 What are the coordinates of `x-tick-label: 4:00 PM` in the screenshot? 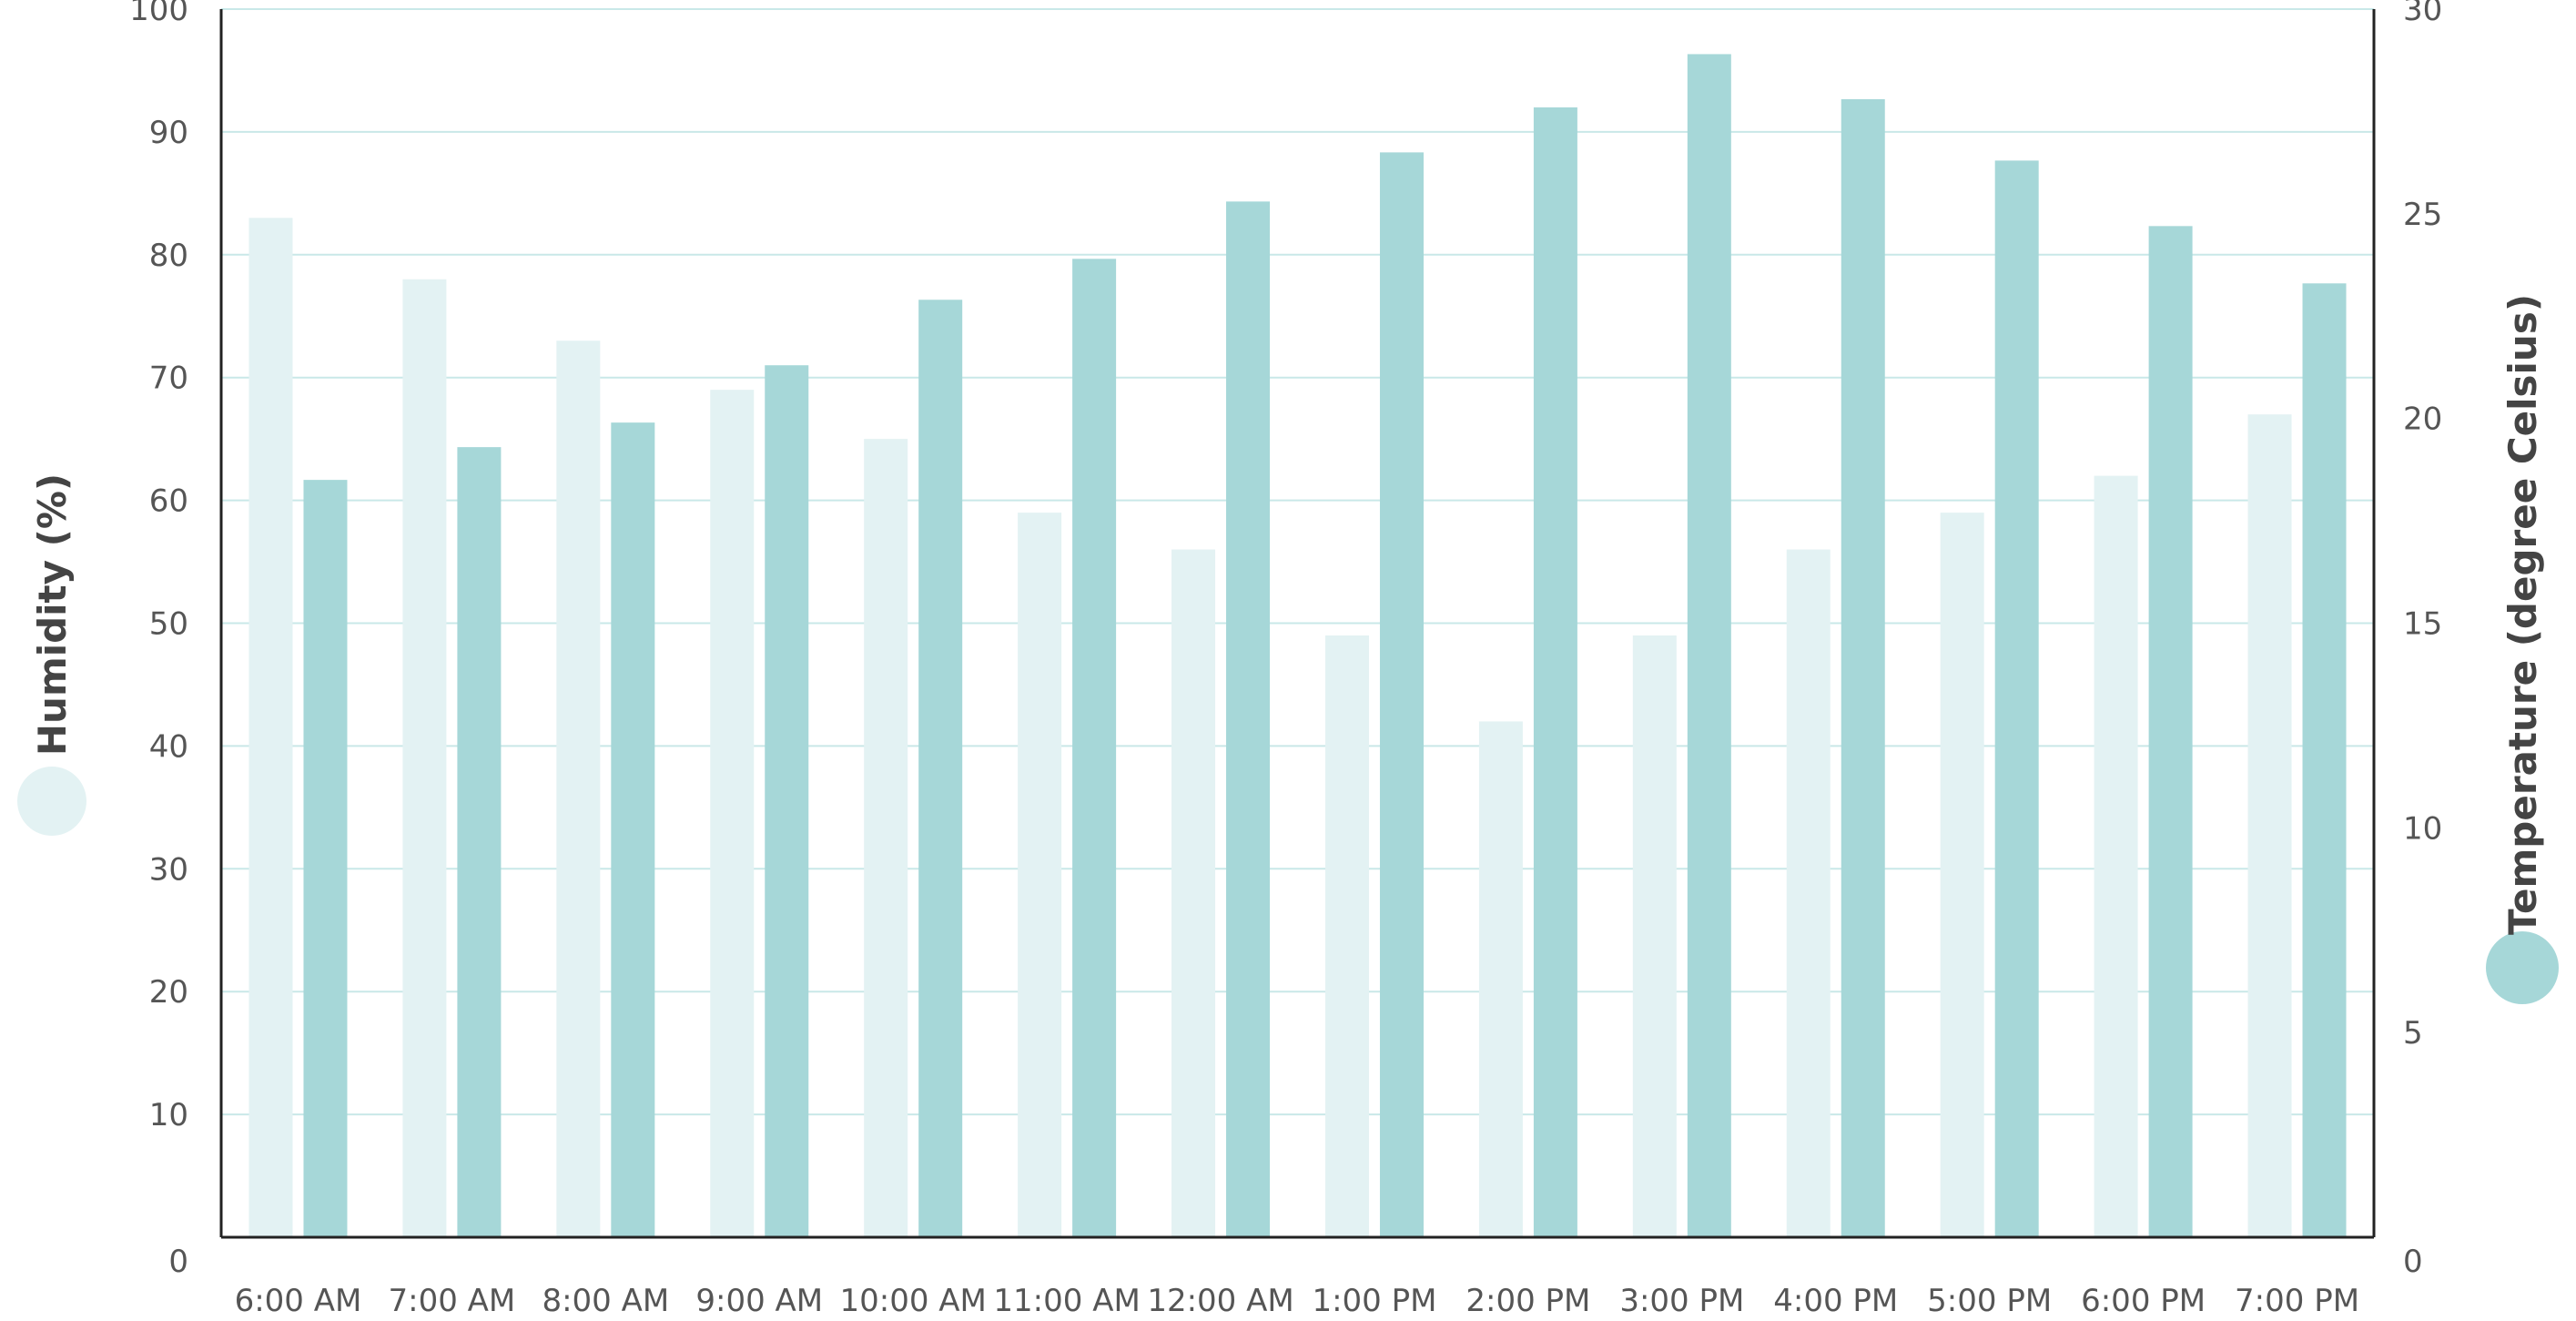 It's located at (1835, 1301).